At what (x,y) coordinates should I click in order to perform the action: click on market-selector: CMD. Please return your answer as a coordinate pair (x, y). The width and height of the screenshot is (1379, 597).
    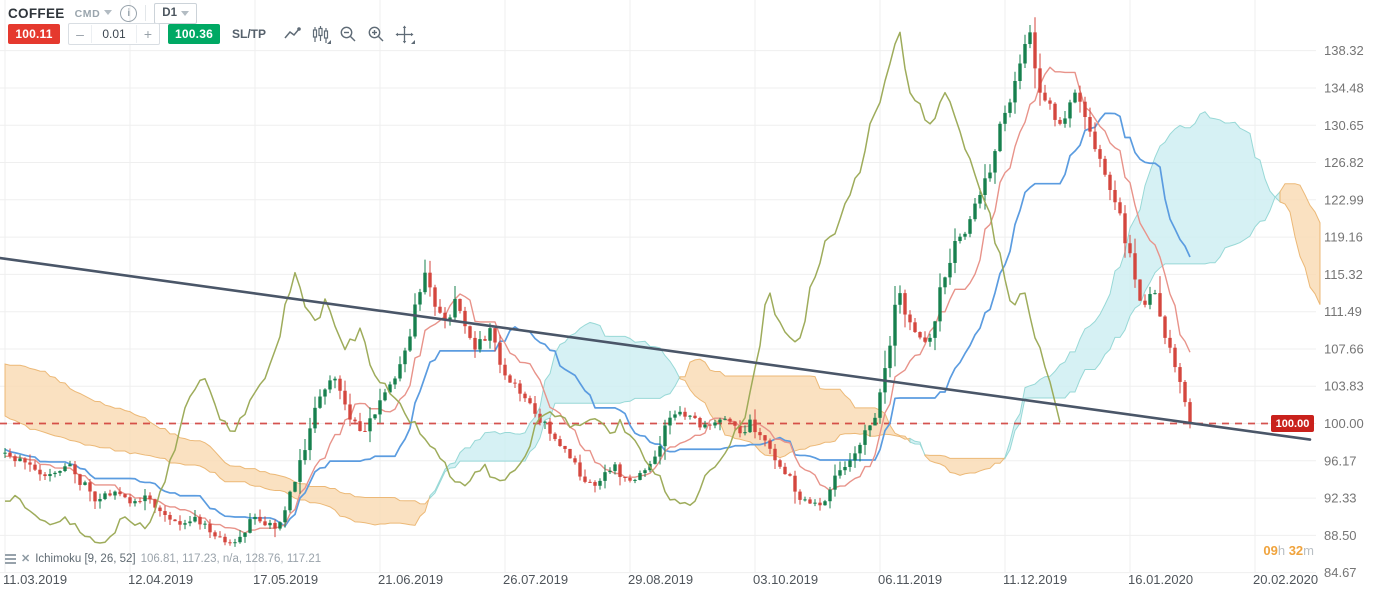
    Looking at the image, I should click on (93, 13).